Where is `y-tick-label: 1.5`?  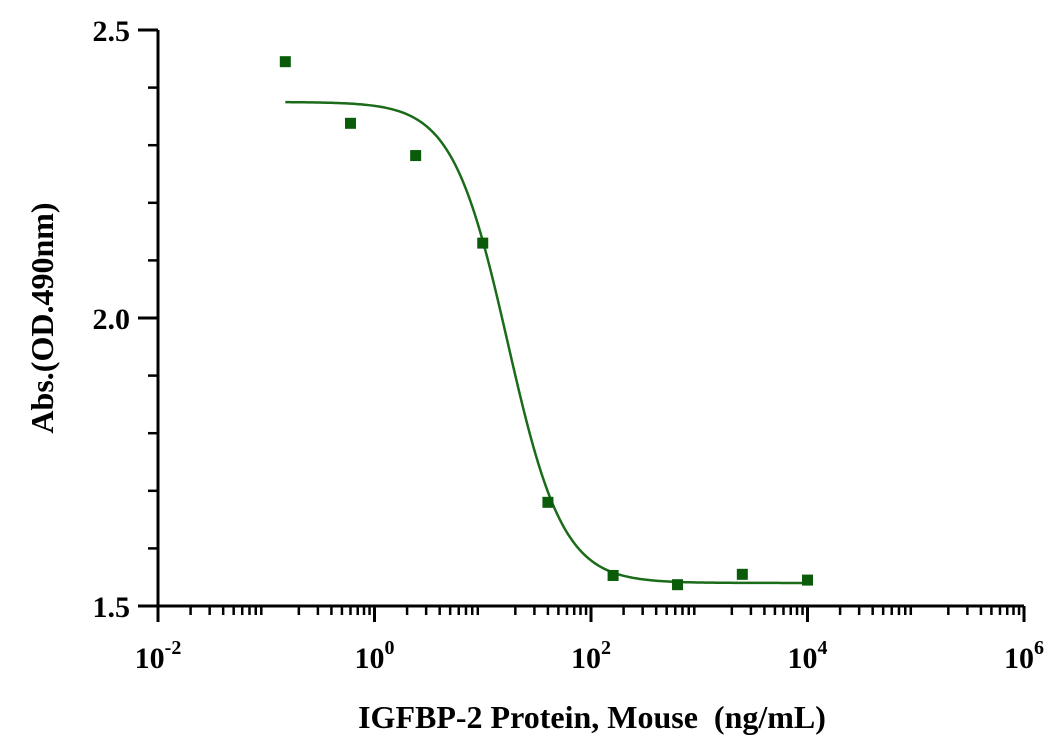 y-tick-label: 1.5 is located at coordinates (112, 607).